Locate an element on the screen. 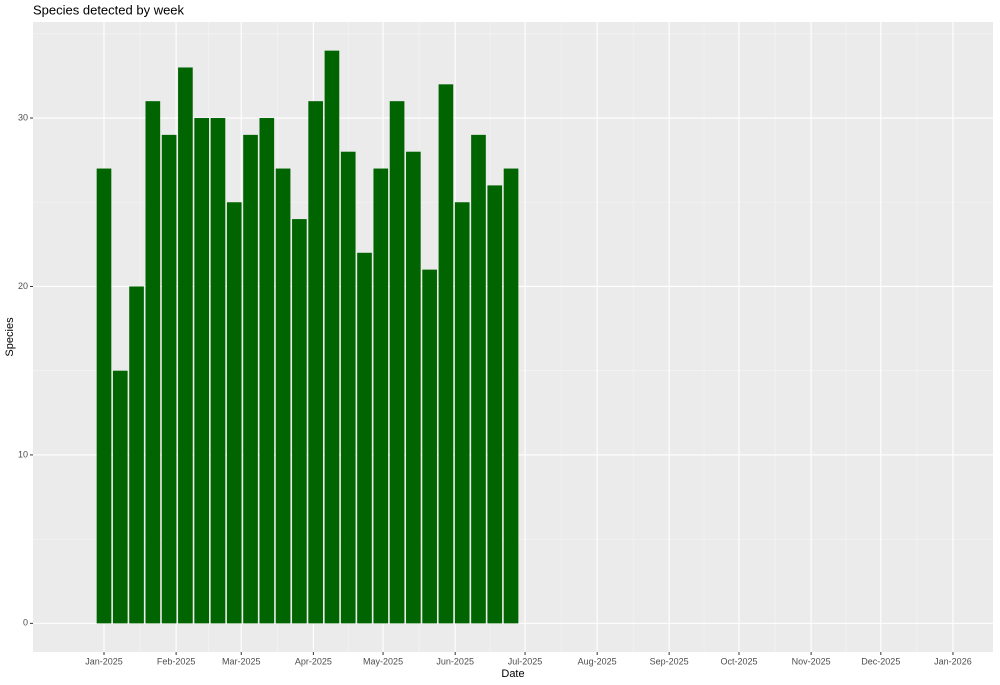  x-tick-label: Apr-2025 is located at coordinates (313, 661).